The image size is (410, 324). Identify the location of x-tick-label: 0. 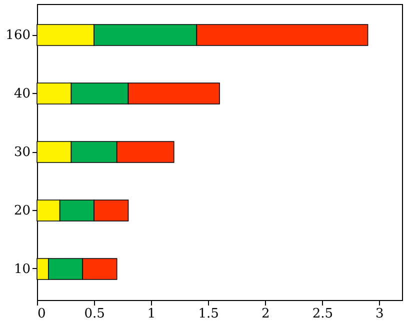
(42, 314).